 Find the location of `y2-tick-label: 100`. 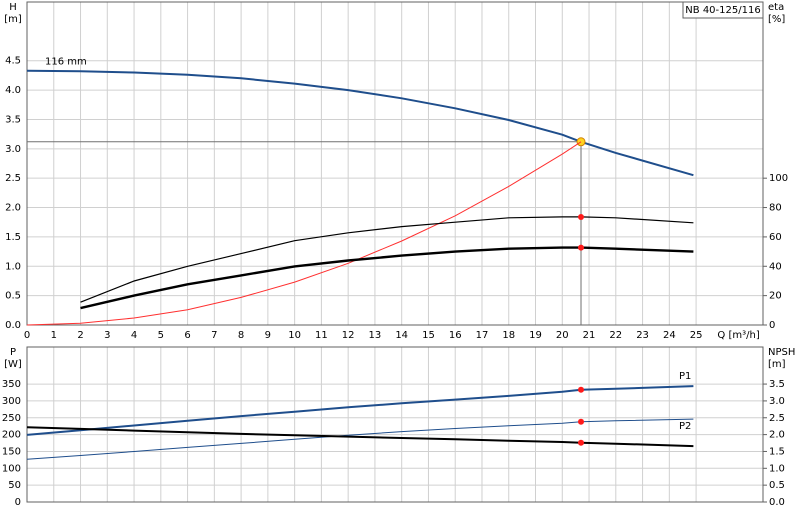

y2-tick-label: 100 is located at coordinates (778, 178).